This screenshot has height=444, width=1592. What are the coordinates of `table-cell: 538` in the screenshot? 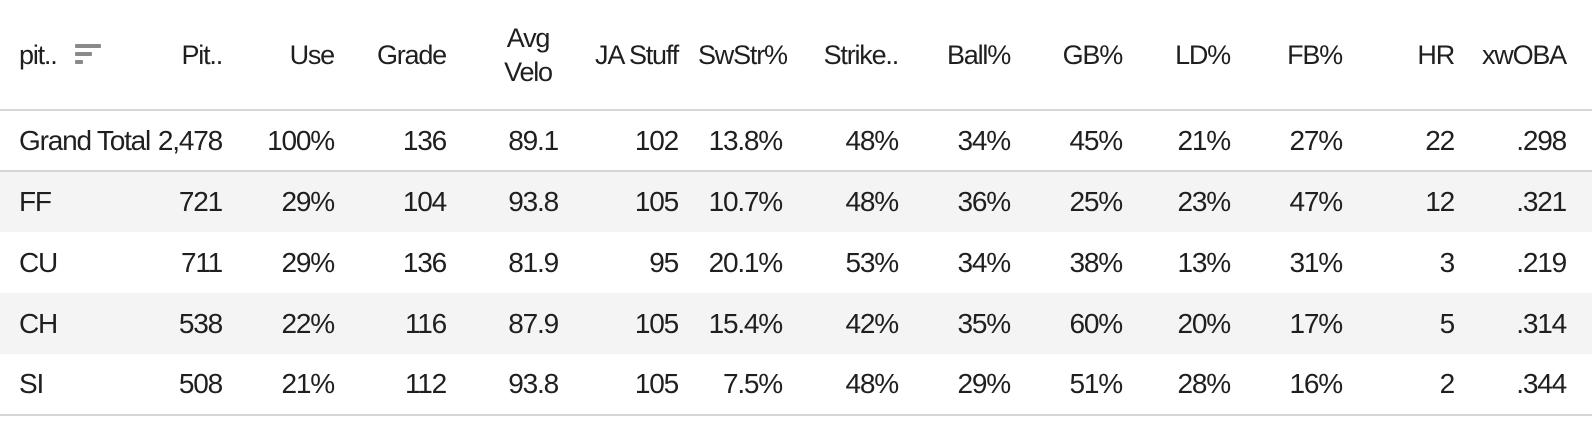 It's located at (200, 323).